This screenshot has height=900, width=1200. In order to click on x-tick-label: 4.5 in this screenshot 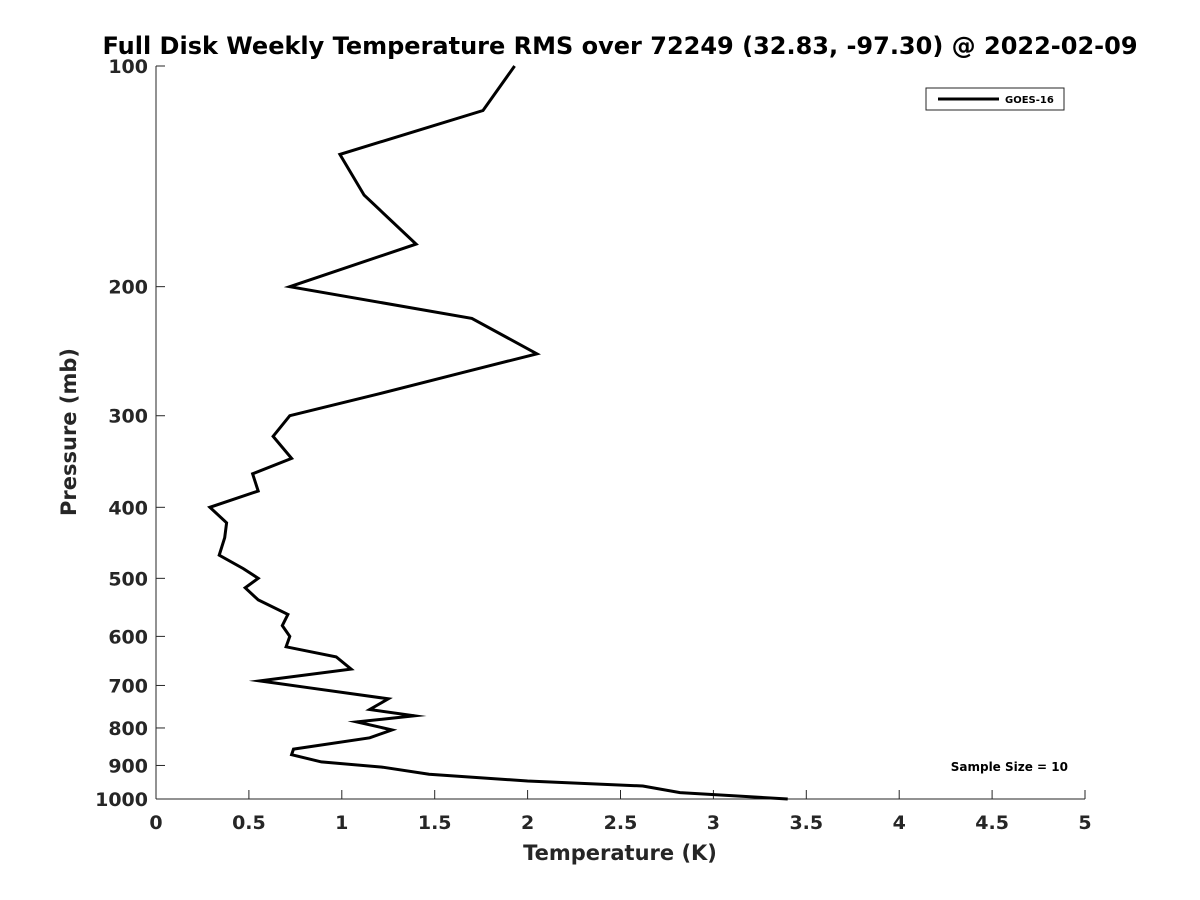, I will do `click(992, 823)`.